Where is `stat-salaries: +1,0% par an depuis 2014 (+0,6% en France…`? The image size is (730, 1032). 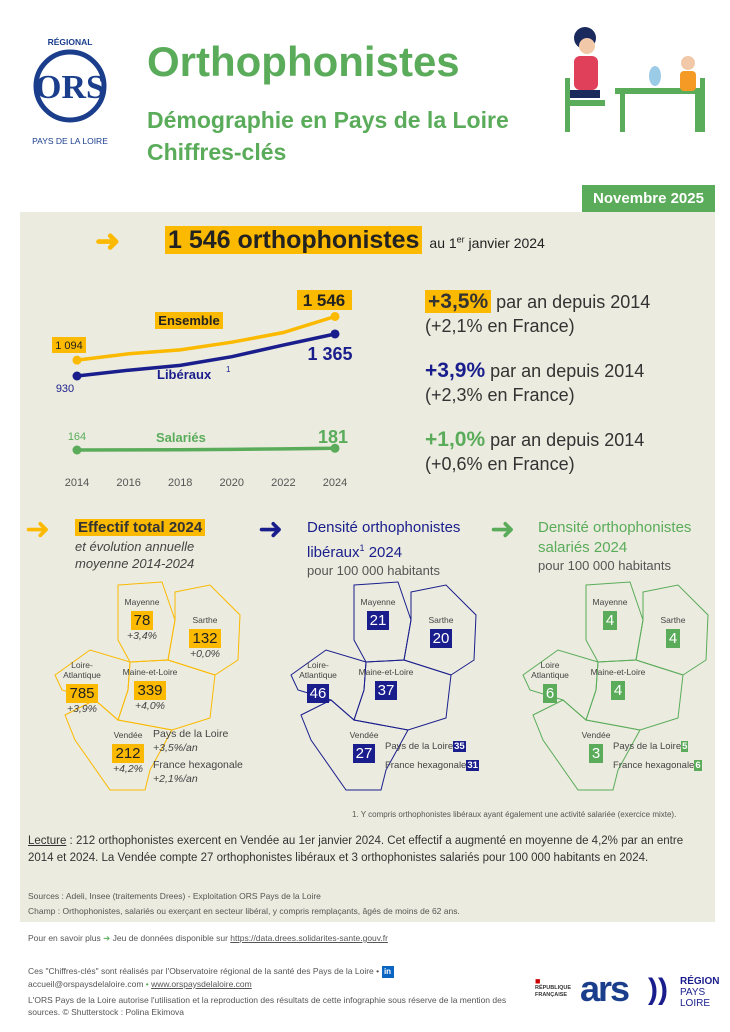 stat-salaries: +1,0% par an depuis 2014 (+0,6% en France… is located at coordinates (534, 452).